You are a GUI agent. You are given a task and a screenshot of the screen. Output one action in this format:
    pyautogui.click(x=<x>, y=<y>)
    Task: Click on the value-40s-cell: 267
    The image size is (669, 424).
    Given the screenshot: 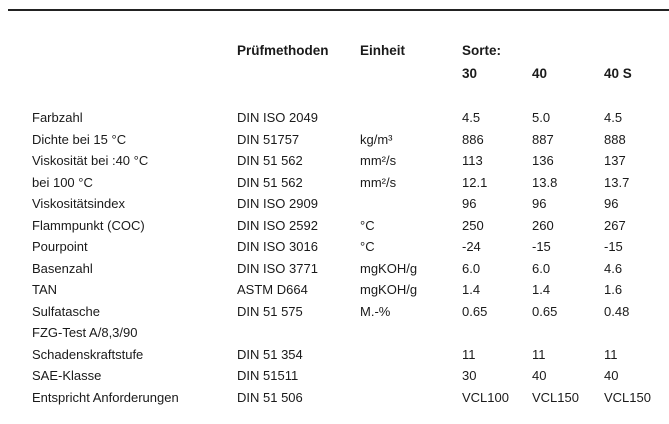 What is the action you would take?
    pyautogui.click(x=615, y=225)
    